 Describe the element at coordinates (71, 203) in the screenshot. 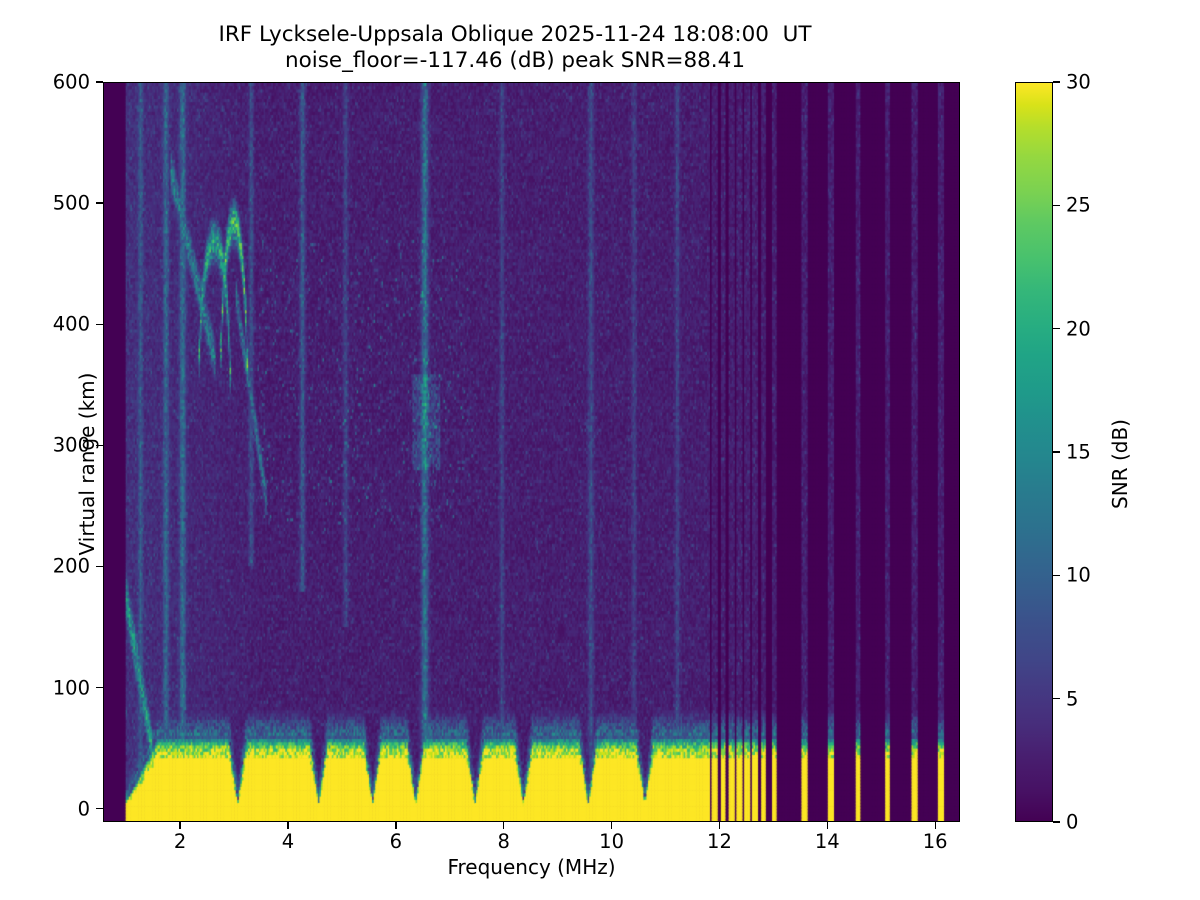

I see `y-tick-label: 500` at that location.